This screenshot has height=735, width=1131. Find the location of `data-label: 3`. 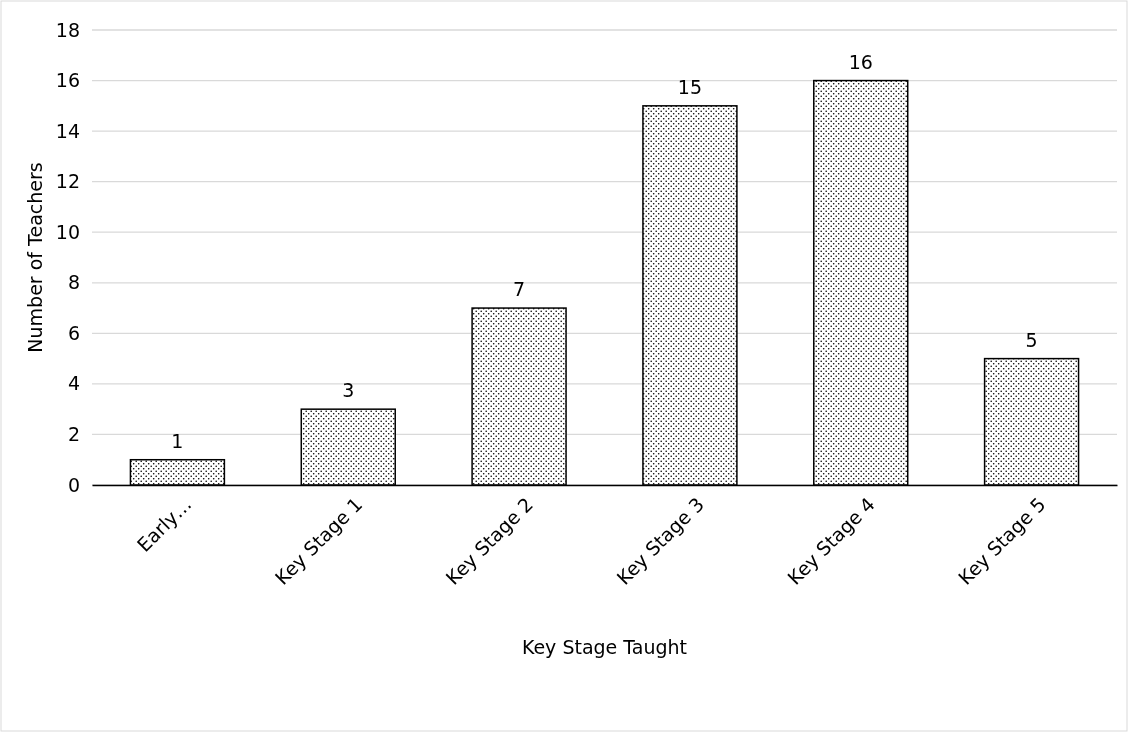

data-label: 3 is located at coordinates (348, 390).